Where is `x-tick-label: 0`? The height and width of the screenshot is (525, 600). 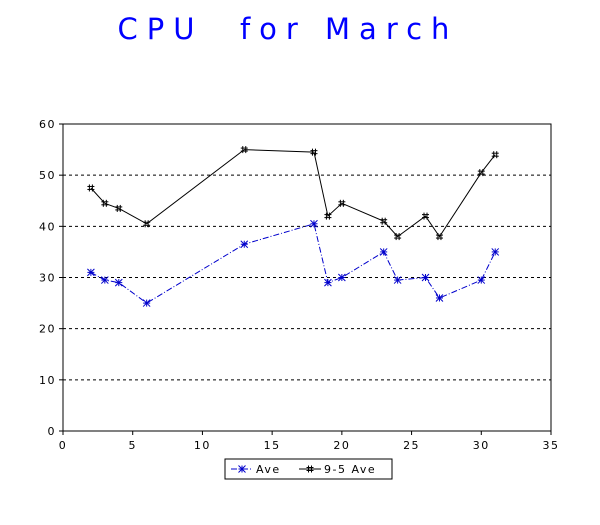
x-tick-label: 0 is located at coordinates (63, 445).